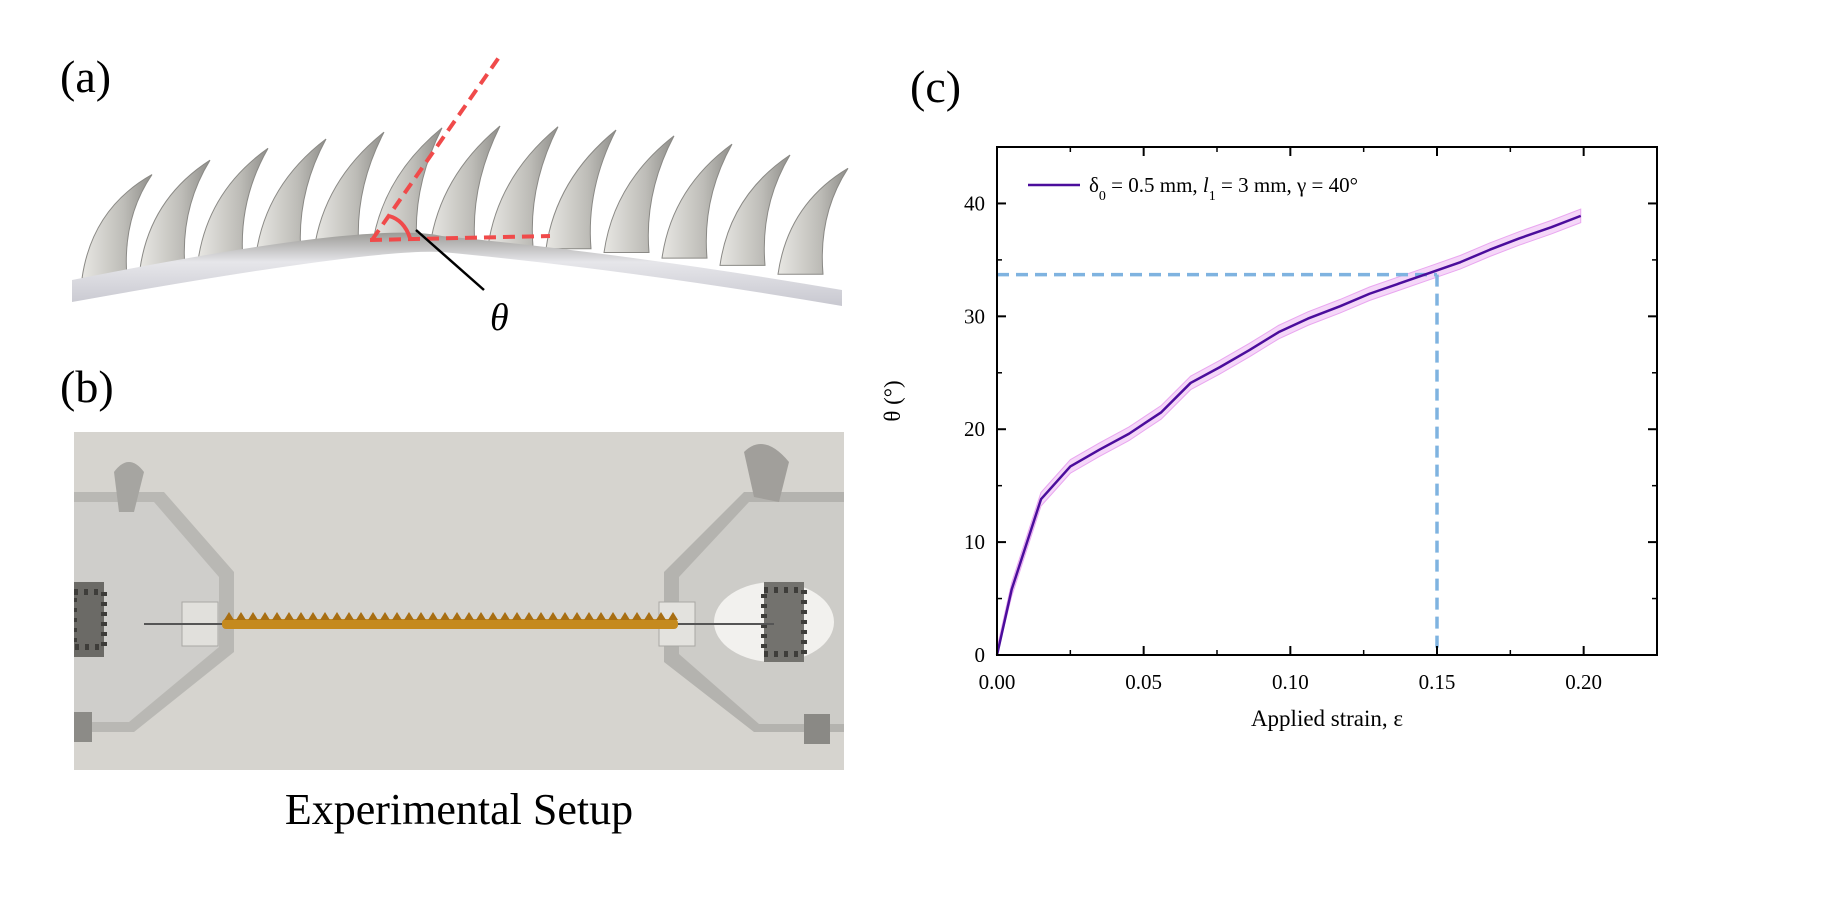 The image size is (1821, 902). I want to click on y-tick-label: 30, so click(974, 316).